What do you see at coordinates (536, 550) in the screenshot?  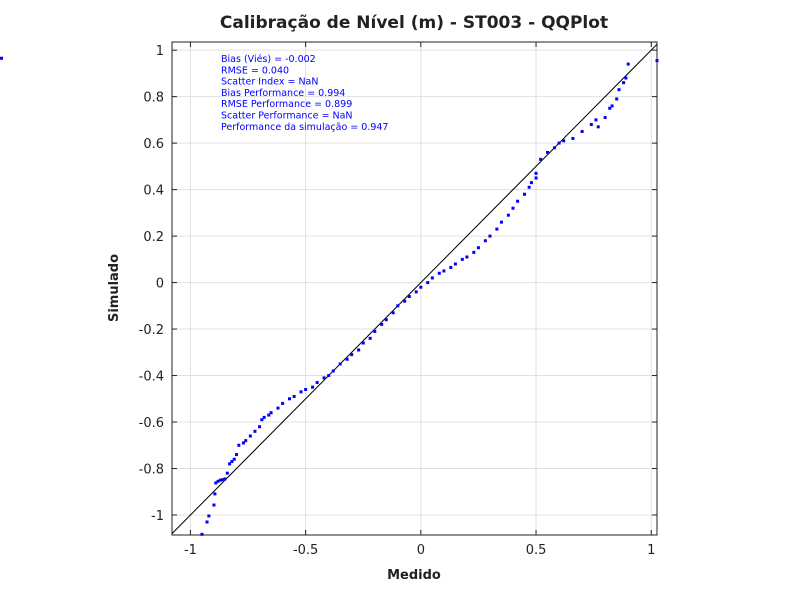 I see `x-tick-label: 0.5` at bounding box center [536, 550].